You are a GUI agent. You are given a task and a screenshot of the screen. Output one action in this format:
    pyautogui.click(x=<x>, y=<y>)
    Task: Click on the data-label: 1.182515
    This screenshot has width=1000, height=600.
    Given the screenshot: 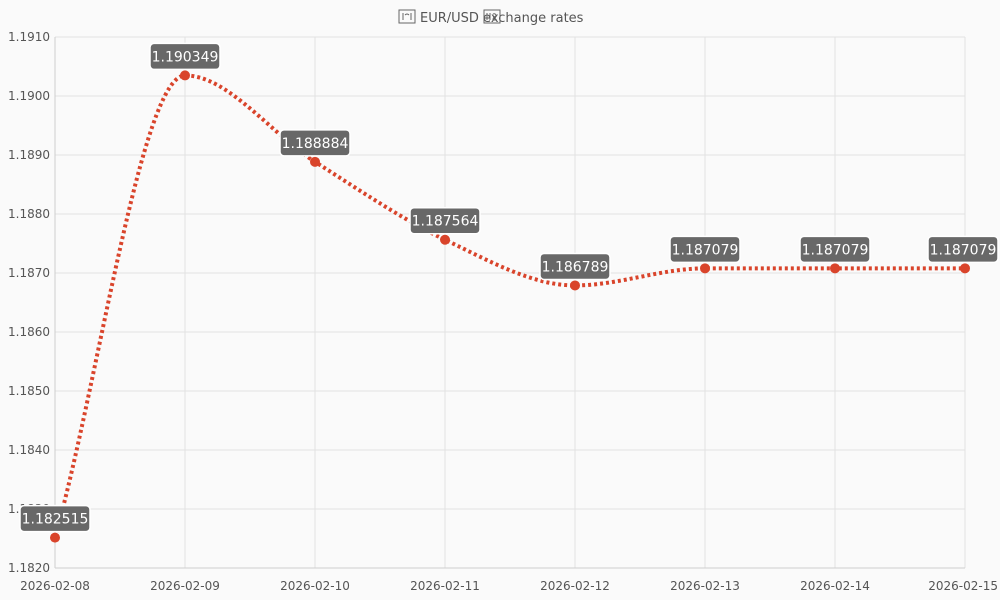 What is the action you would take?
    pyautogui.click(x=55, y=518)
    